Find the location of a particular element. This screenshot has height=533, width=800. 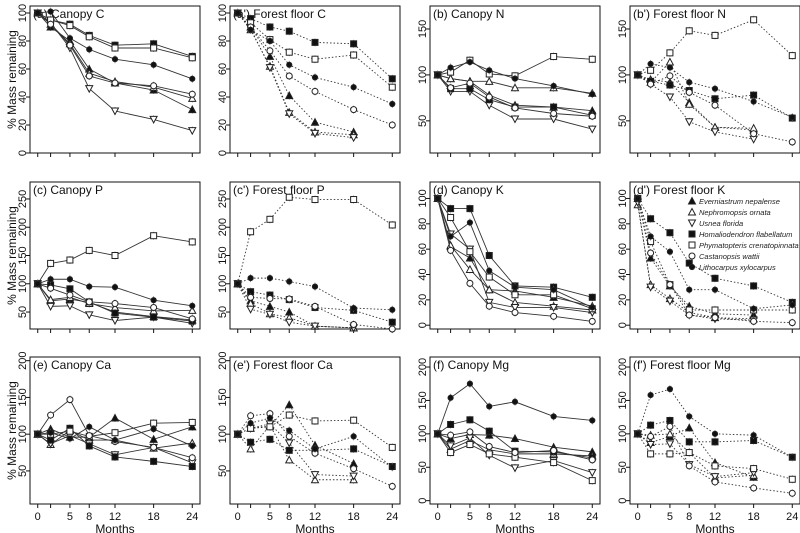

panel-title: (e) Canopy Ca is located at coordinates (72, 365).